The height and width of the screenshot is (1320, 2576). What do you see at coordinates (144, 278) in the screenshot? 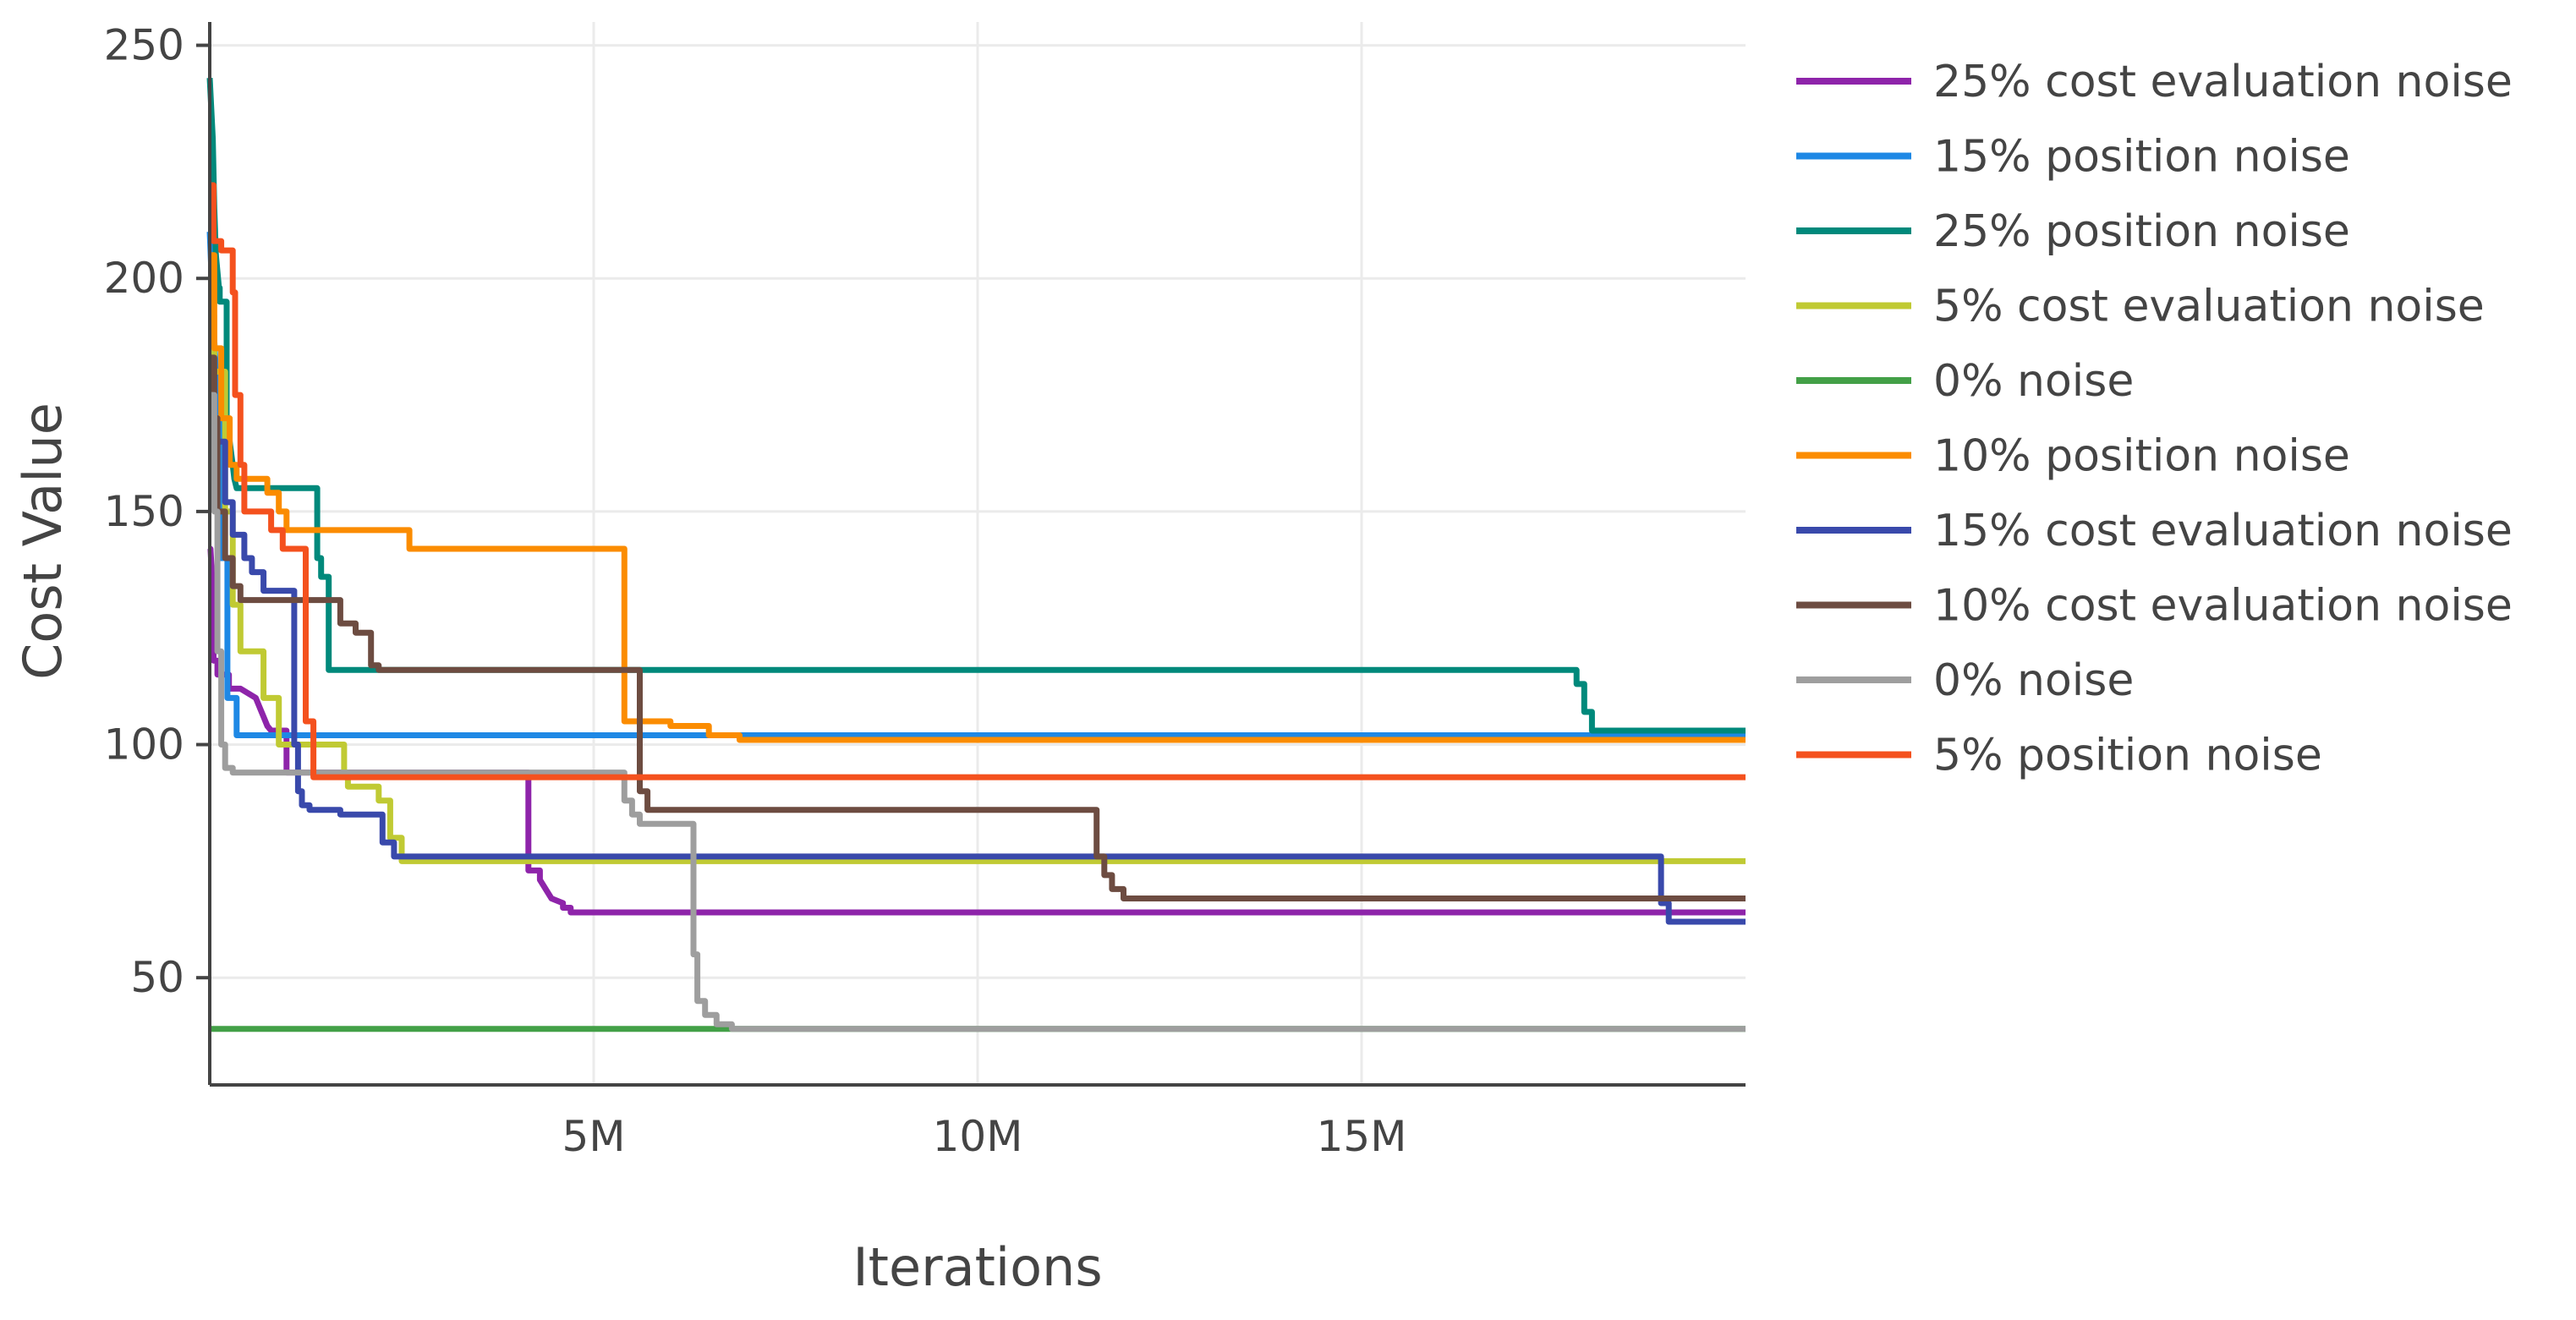
I see `y-tick-label: 200` at bounding box center [144, 278].